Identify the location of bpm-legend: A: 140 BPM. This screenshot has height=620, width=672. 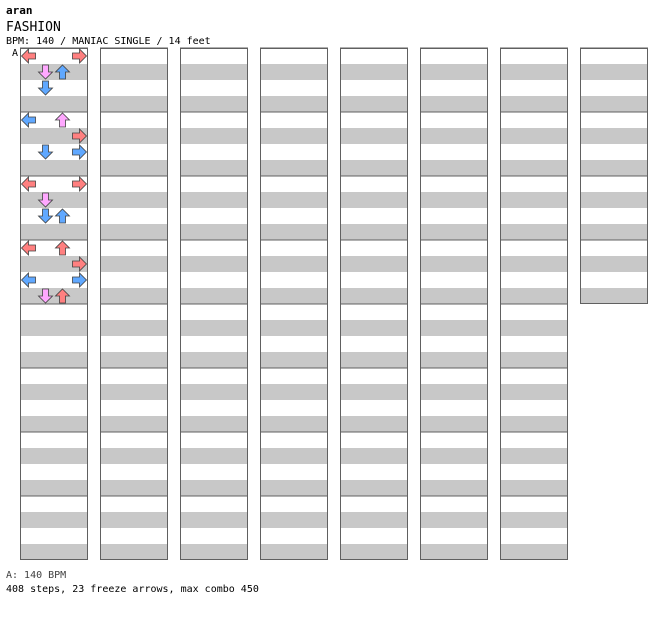
(36, 575).